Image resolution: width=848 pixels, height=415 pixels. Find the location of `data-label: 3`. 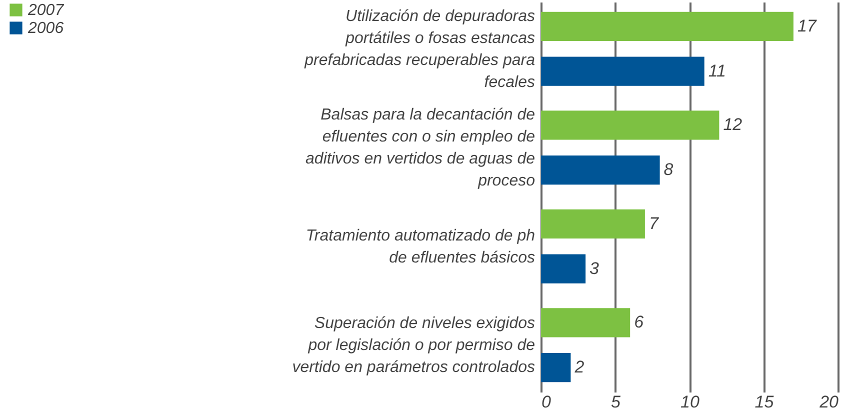

data-label: 3 is located at coordinates (595, 268).